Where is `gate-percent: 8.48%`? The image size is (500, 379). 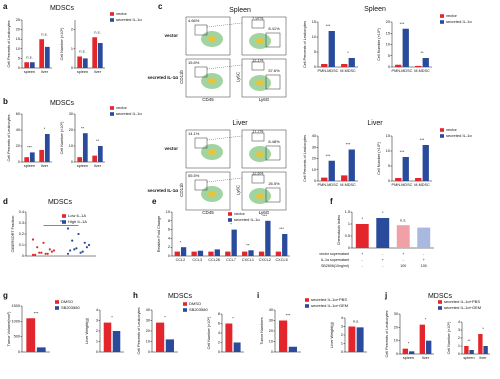
gate-percent: 8.48% is located at coordinates (274, 141).